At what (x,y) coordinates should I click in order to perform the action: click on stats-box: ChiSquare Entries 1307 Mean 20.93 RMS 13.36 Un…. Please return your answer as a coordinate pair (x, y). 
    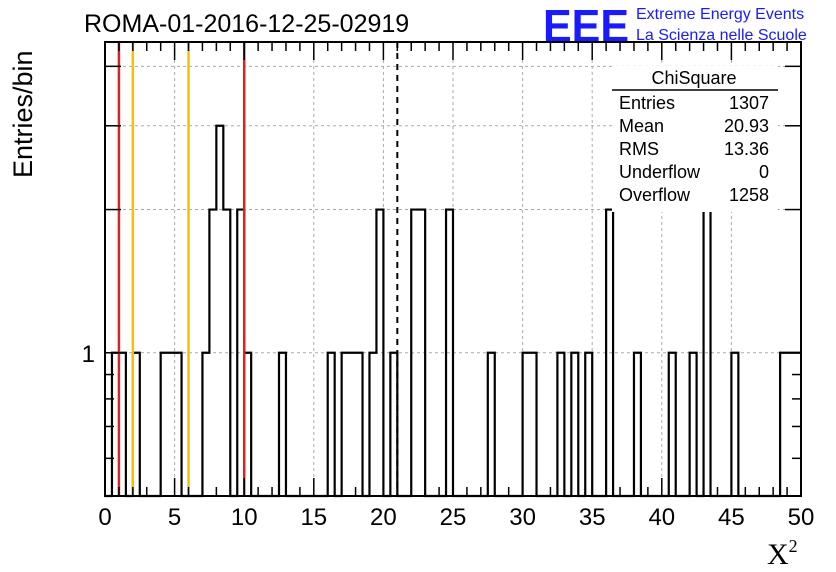
    Looking at the image, I should click on (695, 139).